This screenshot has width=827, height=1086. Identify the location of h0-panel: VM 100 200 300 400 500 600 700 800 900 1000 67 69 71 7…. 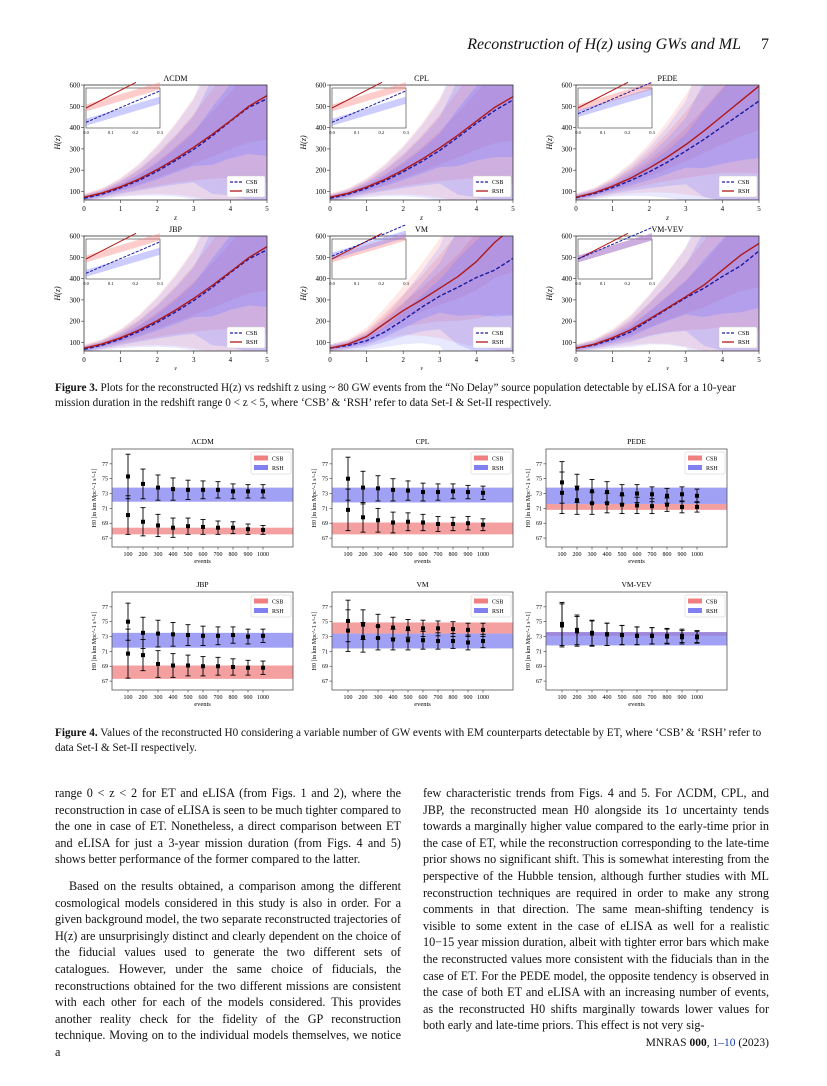
(413, 644).